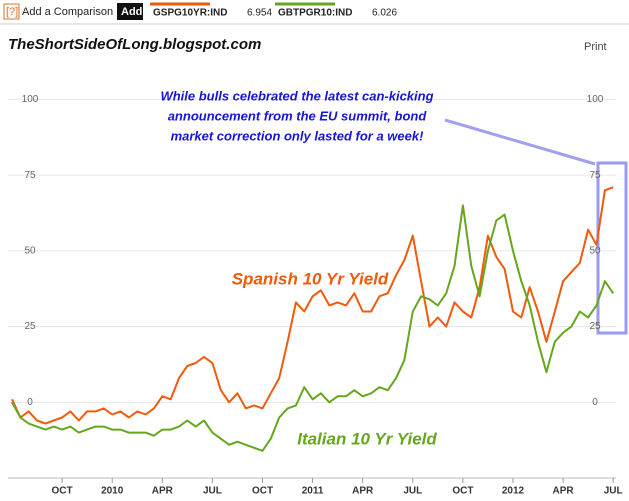 This screenshot has width=629, height=501. I want to click on y2-tick-label: 25, so click(595, 326).